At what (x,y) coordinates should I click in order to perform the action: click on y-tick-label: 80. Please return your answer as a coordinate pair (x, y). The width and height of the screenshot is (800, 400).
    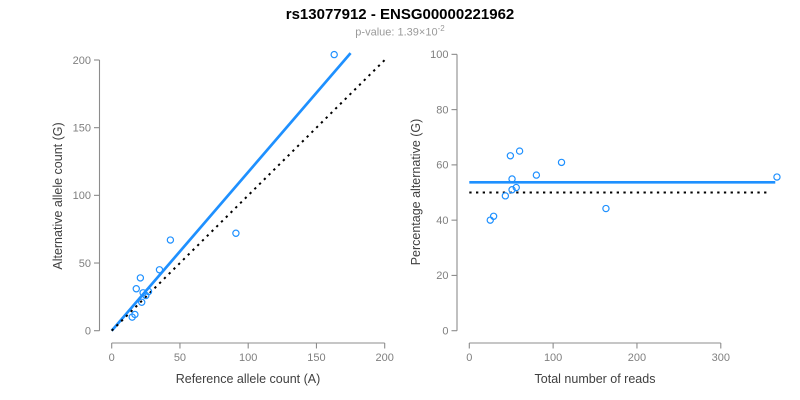
    Looking at the image, I should click on (442, 110).